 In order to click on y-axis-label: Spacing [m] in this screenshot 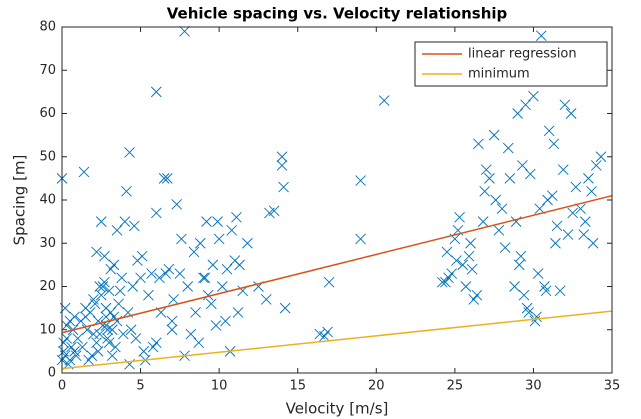, I will do `click(20, 200)`.